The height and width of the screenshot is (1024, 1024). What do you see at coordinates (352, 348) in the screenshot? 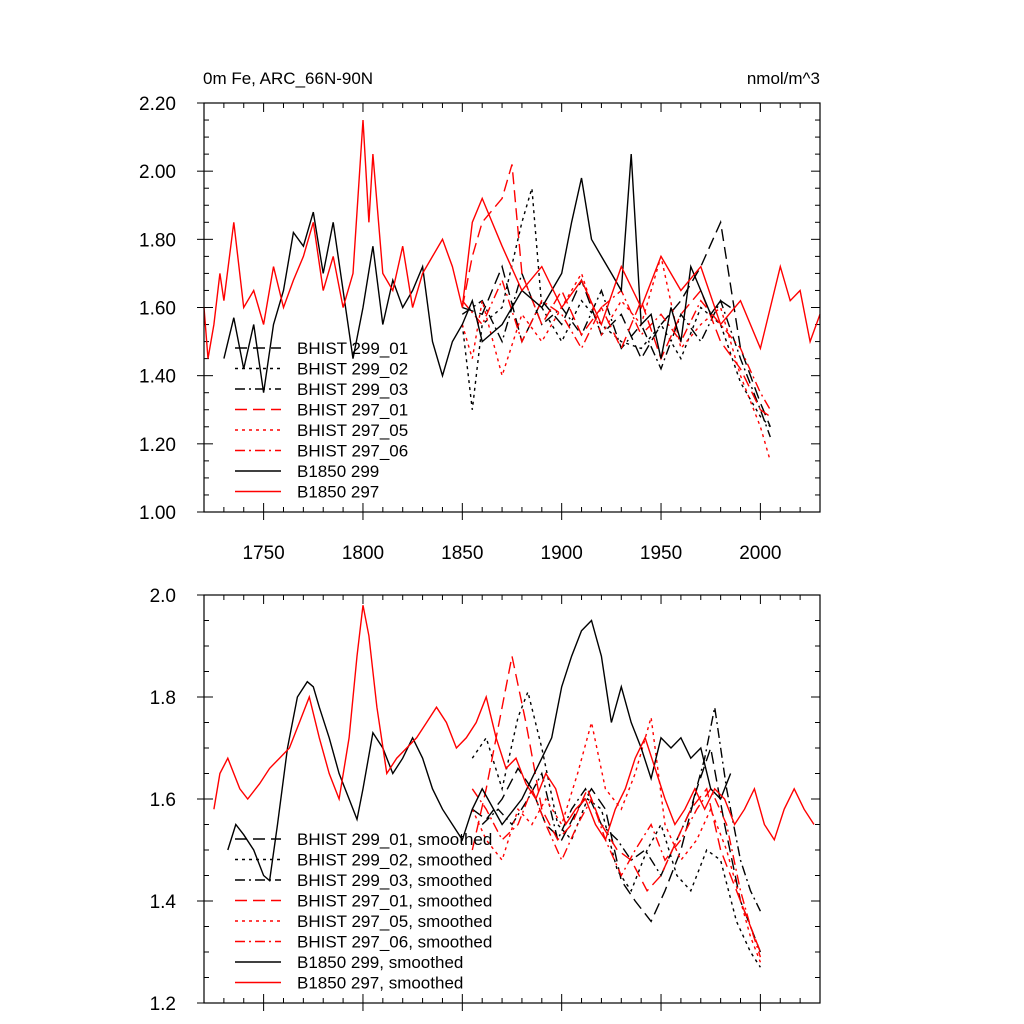
I see `top-legend-label: BHIST 299_01` at bounding box center [352, 348].